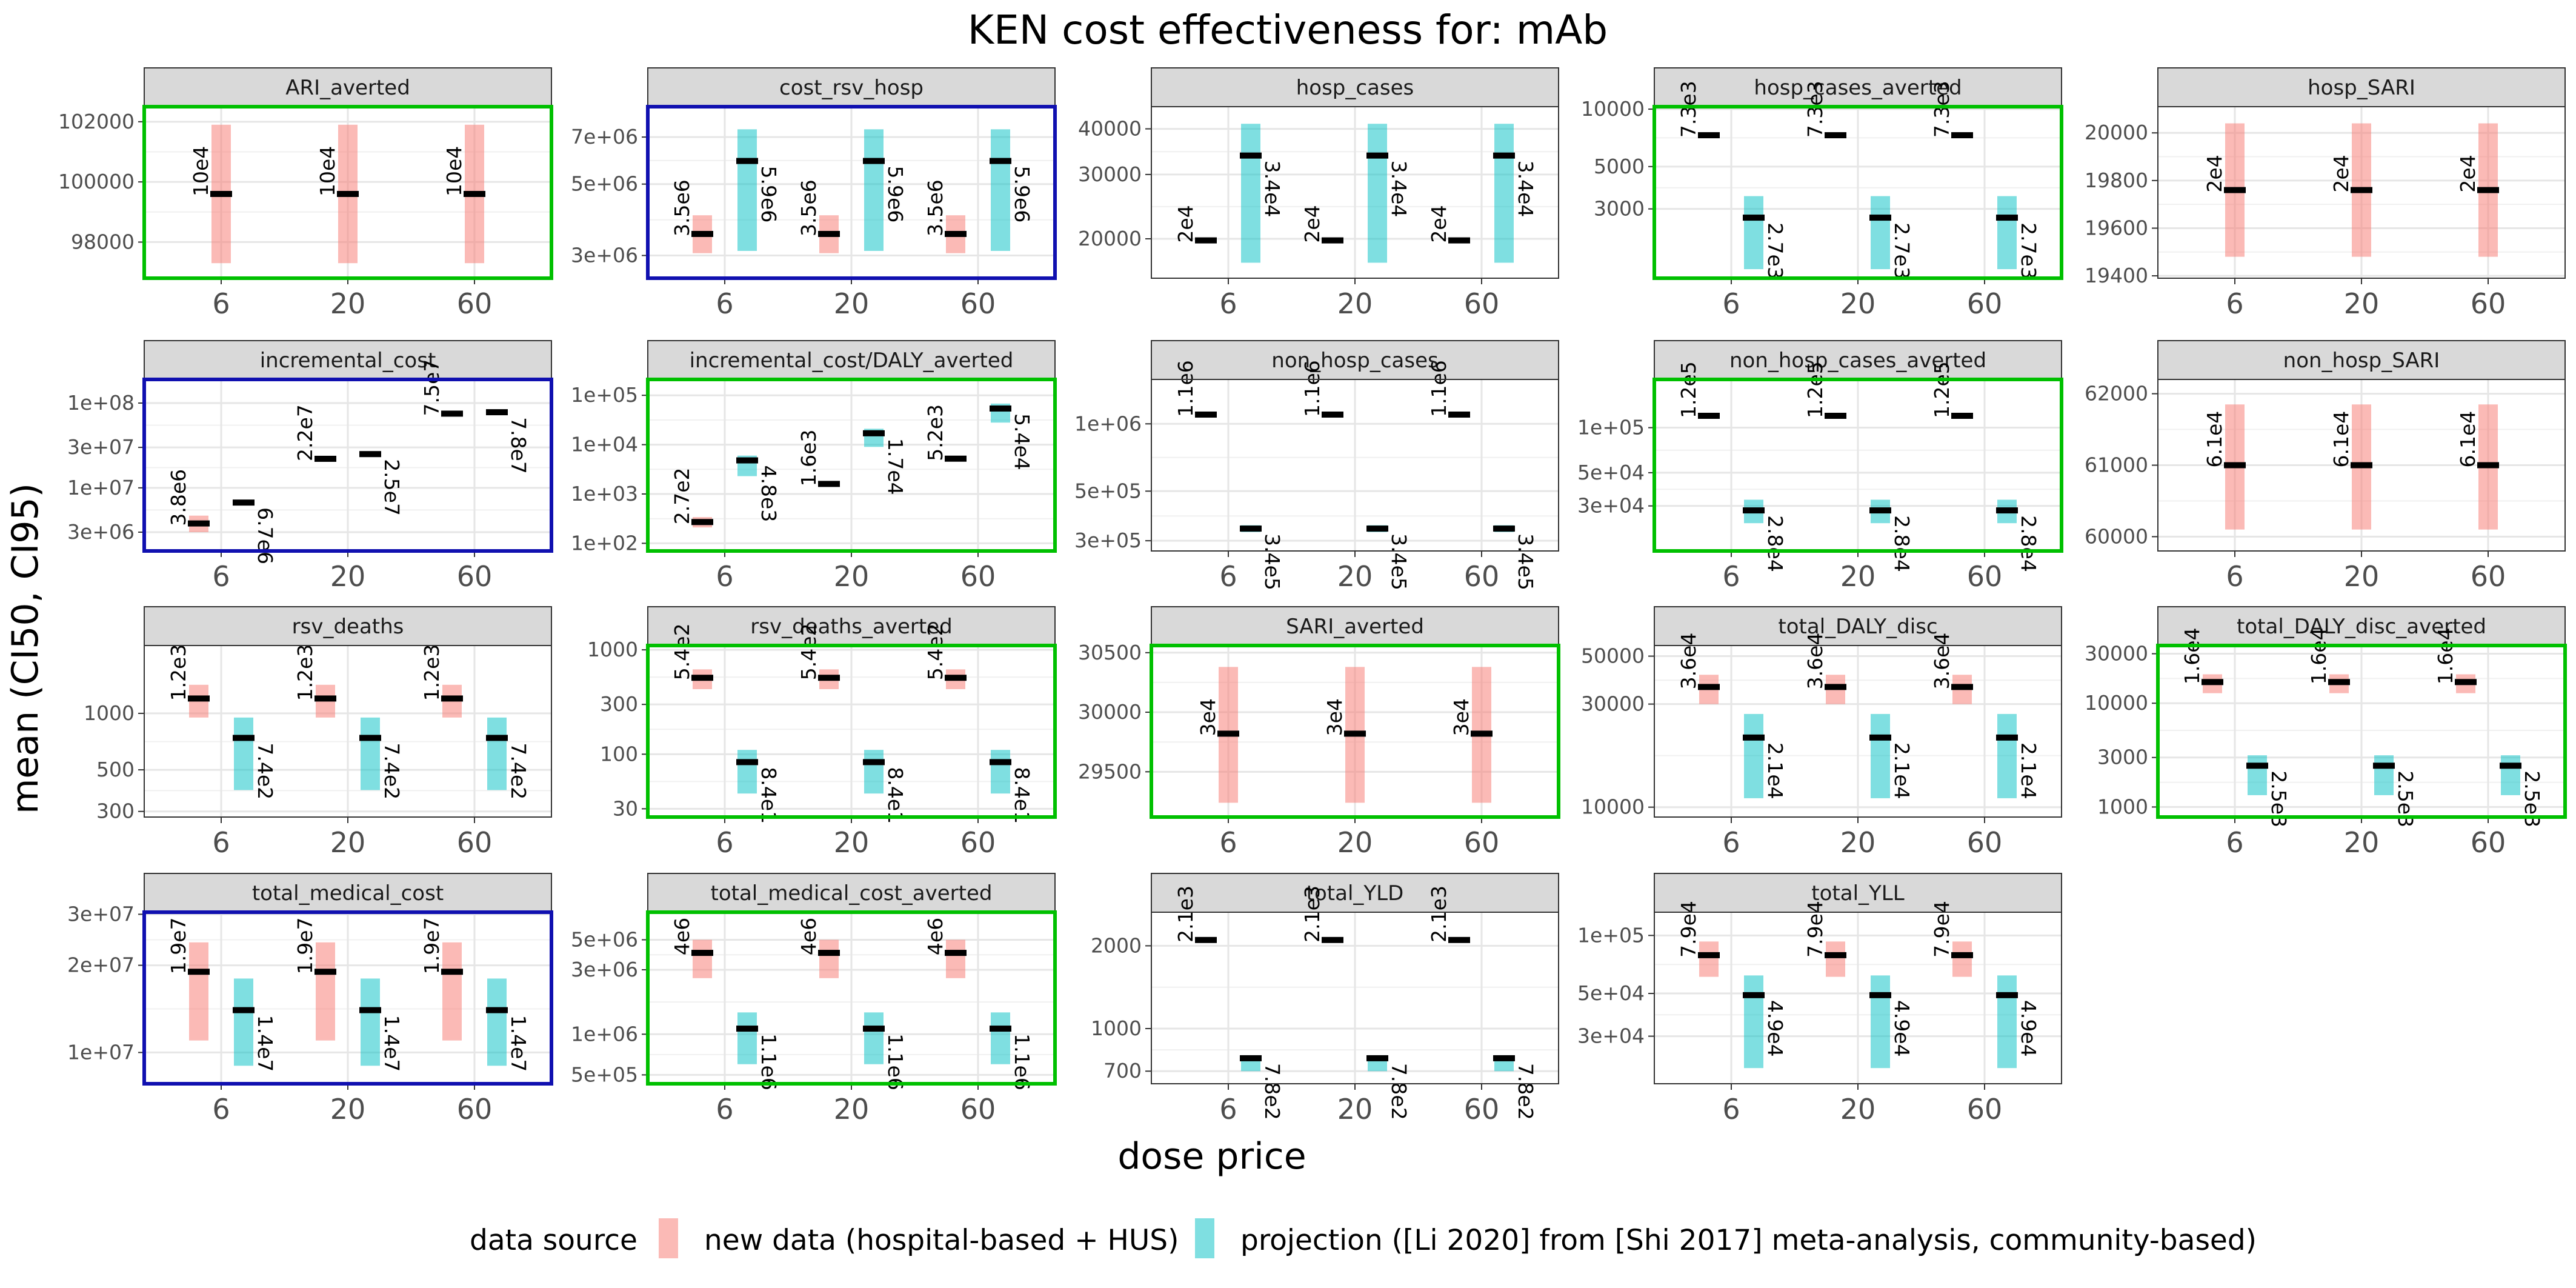 This screenshot has width=2576, height=1288. What do you see at coordinates (1611, 993) in the screenshot?
I see `y-tick-label: 5e+04` at bounding box center [1611, 993].